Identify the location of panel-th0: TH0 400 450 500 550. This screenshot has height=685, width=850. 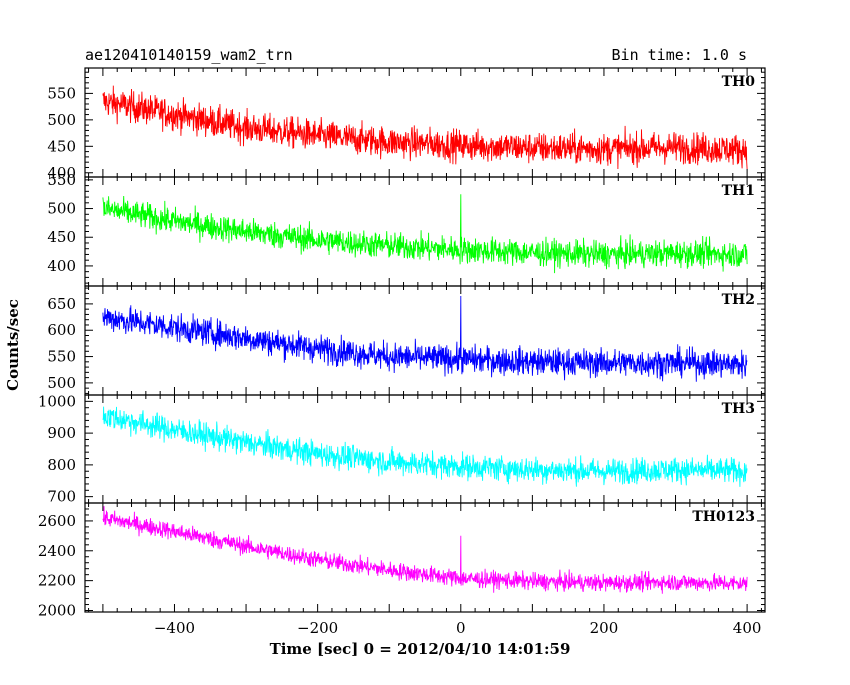
(406, 124).